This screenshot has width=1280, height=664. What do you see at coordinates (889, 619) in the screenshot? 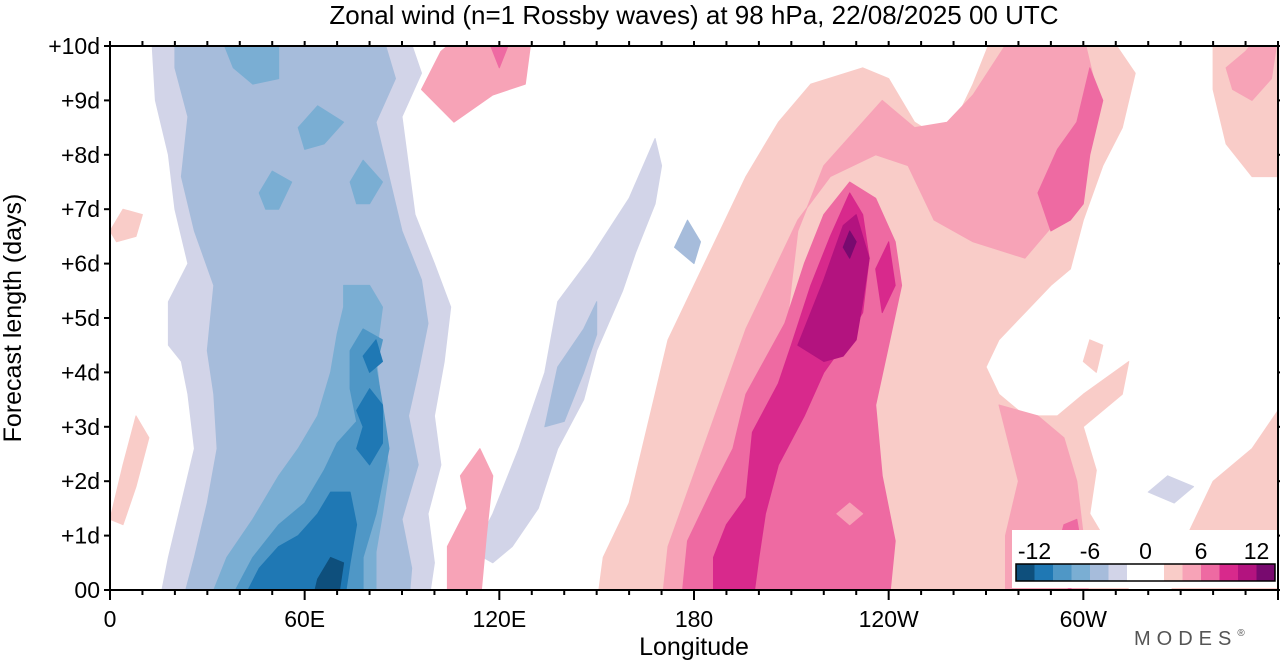
I see `x-tick-label: 120W` at bounding box center [889, 619].